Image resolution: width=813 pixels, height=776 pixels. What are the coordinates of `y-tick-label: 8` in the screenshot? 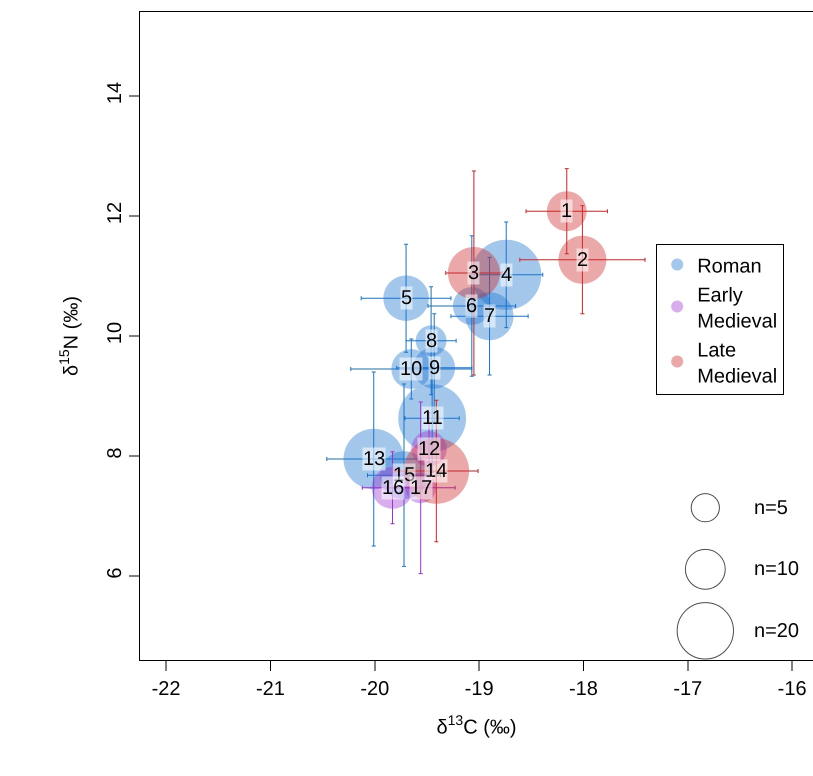 It's located at (115, 453).